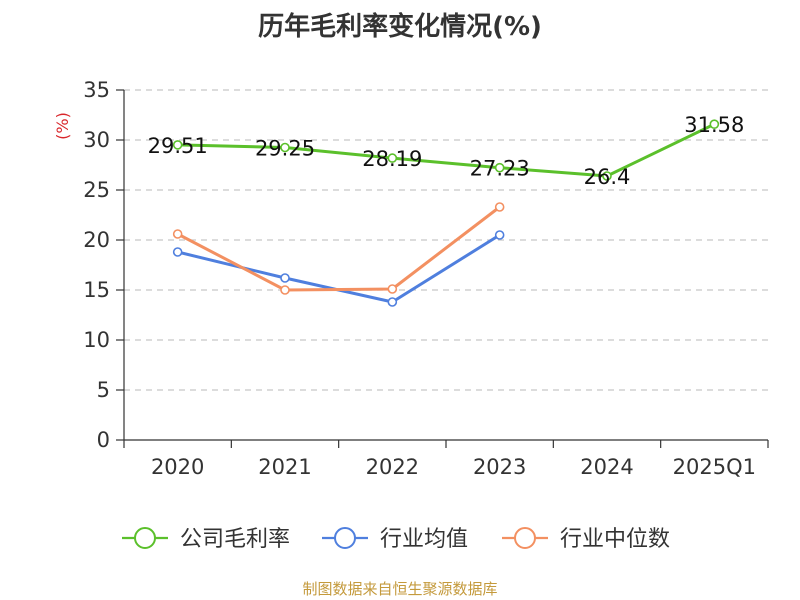 This screenshot has height=600, width=800. I want to click on data-label: 29.25, so click(285, 149).